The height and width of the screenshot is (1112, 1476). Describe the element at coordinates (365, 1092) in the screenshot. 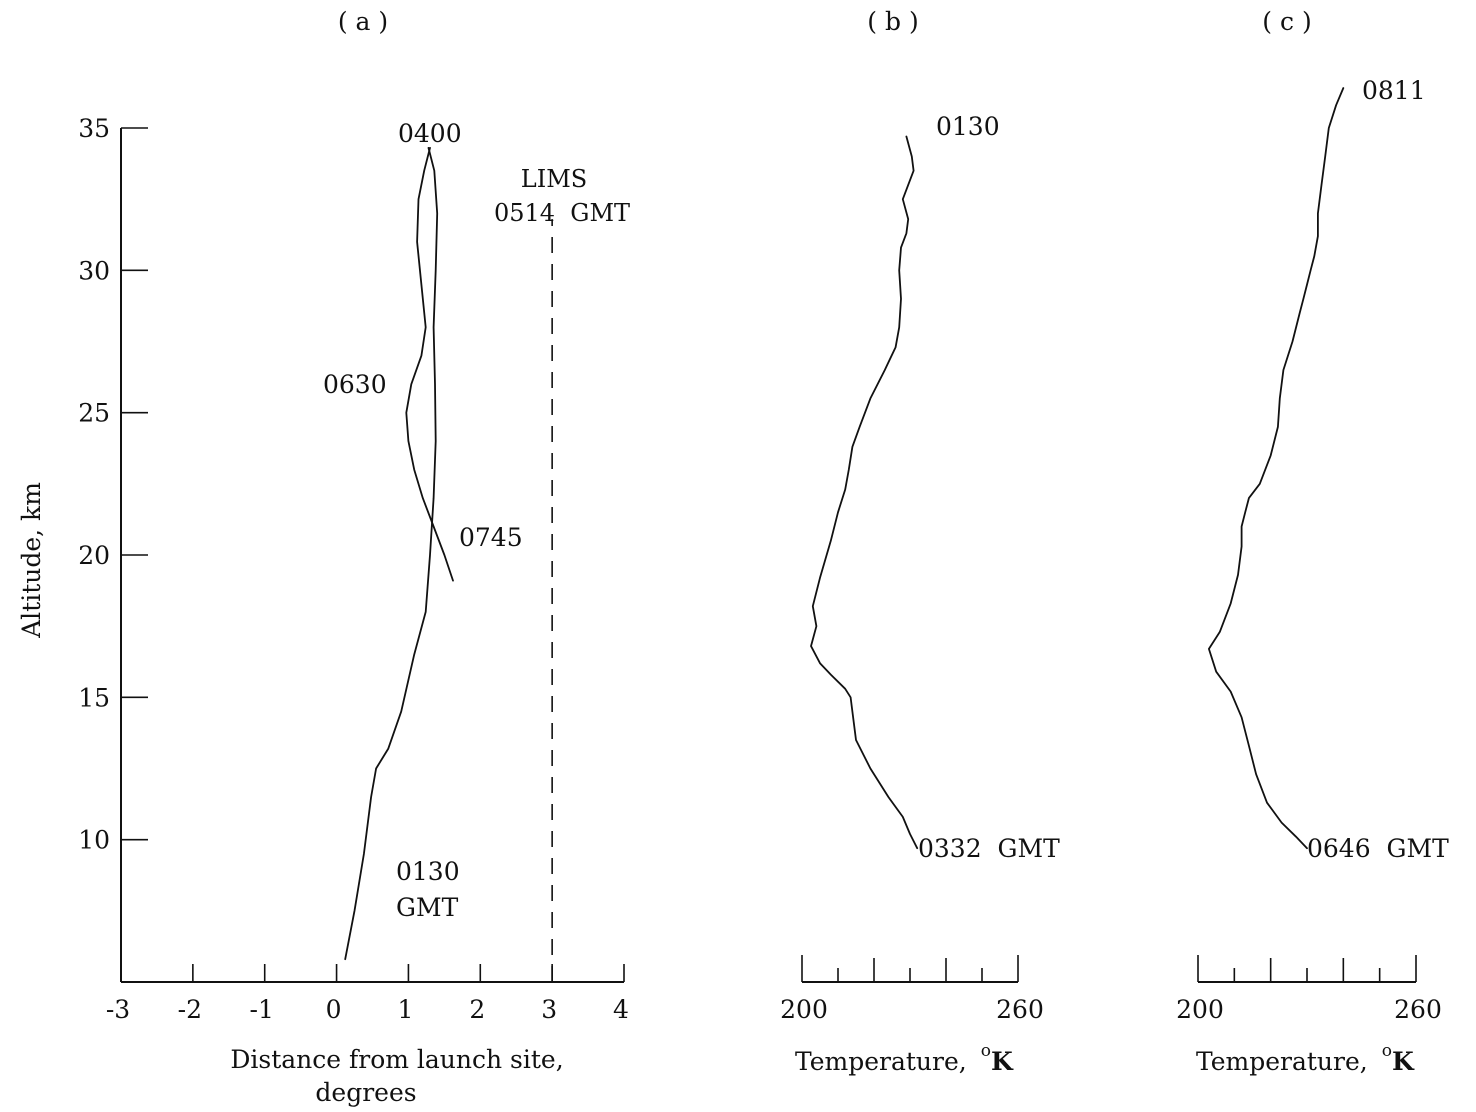

I see `panel-a-x-axis-title-units: degrees` at that location.